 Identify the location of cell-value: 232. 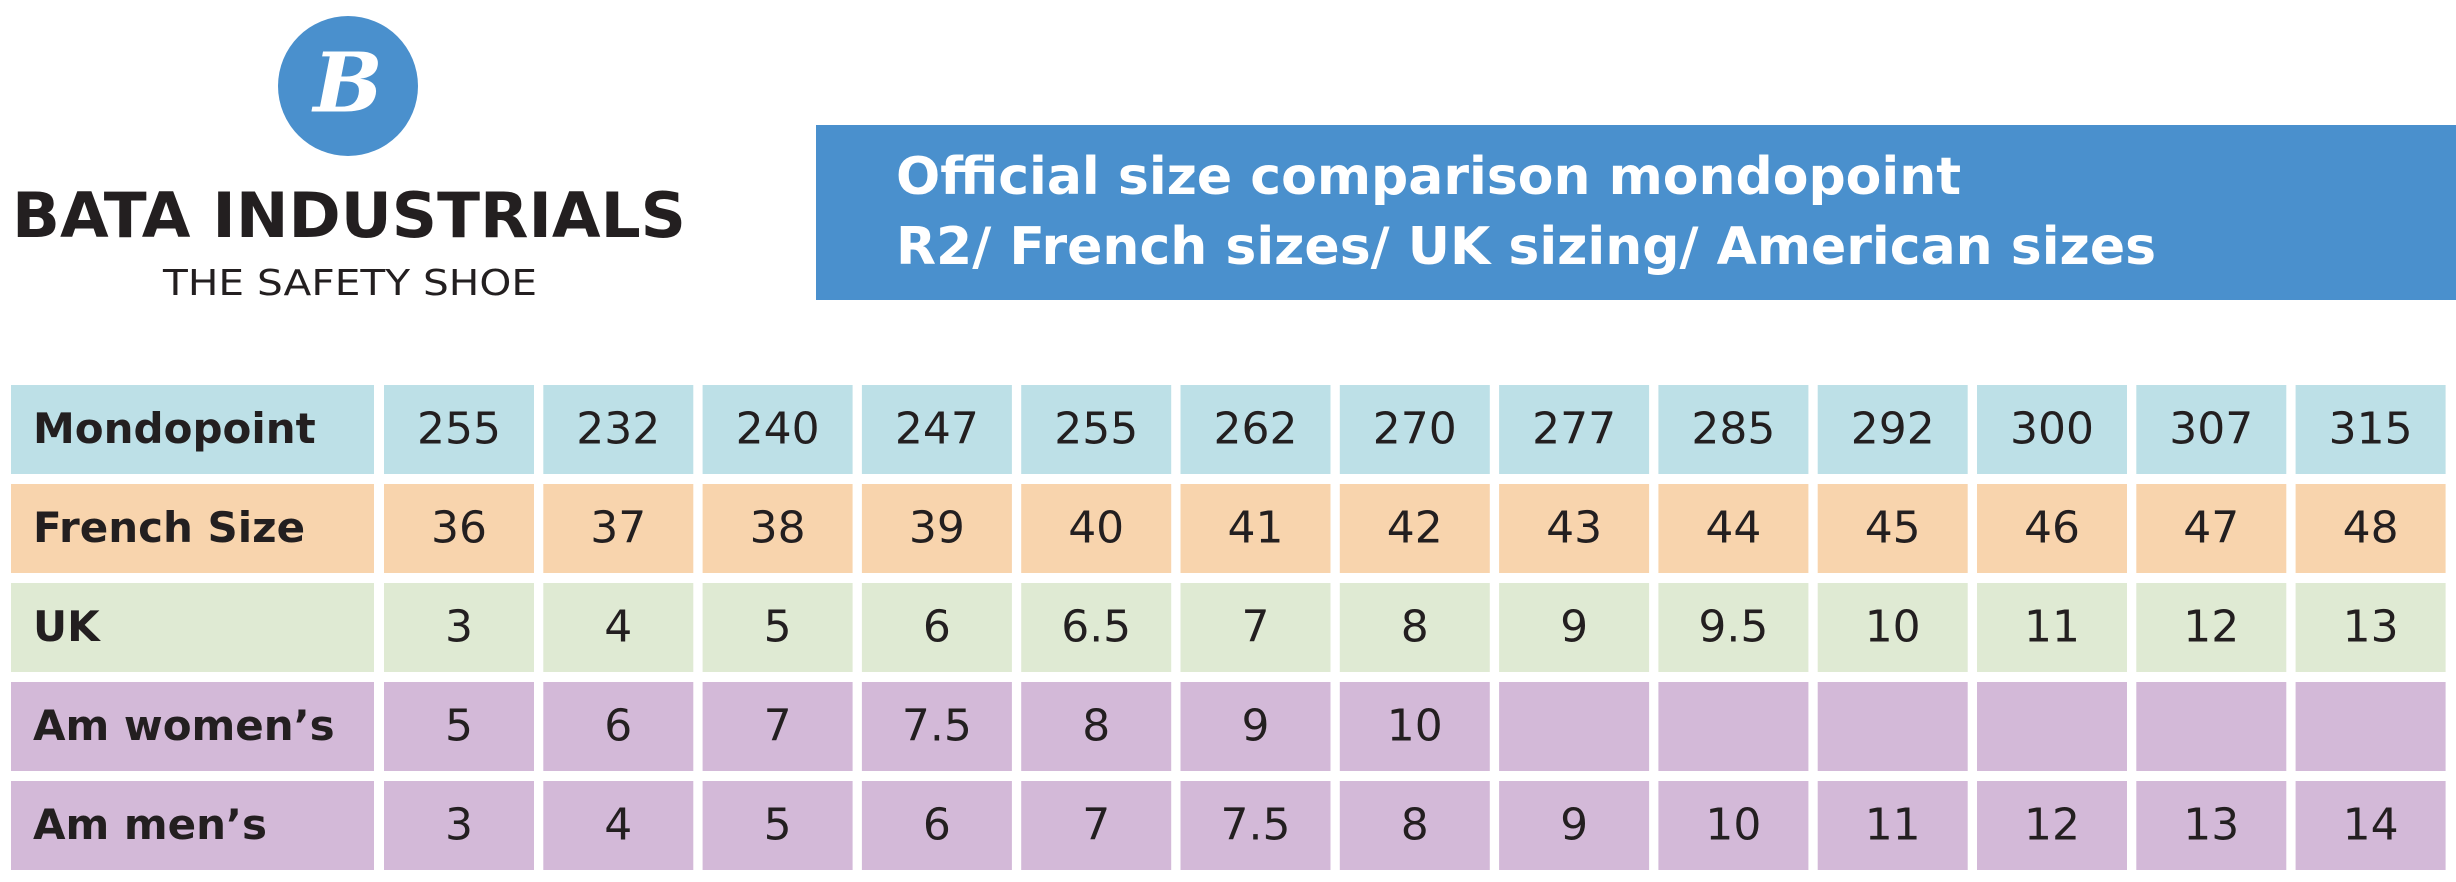
(618, 429).